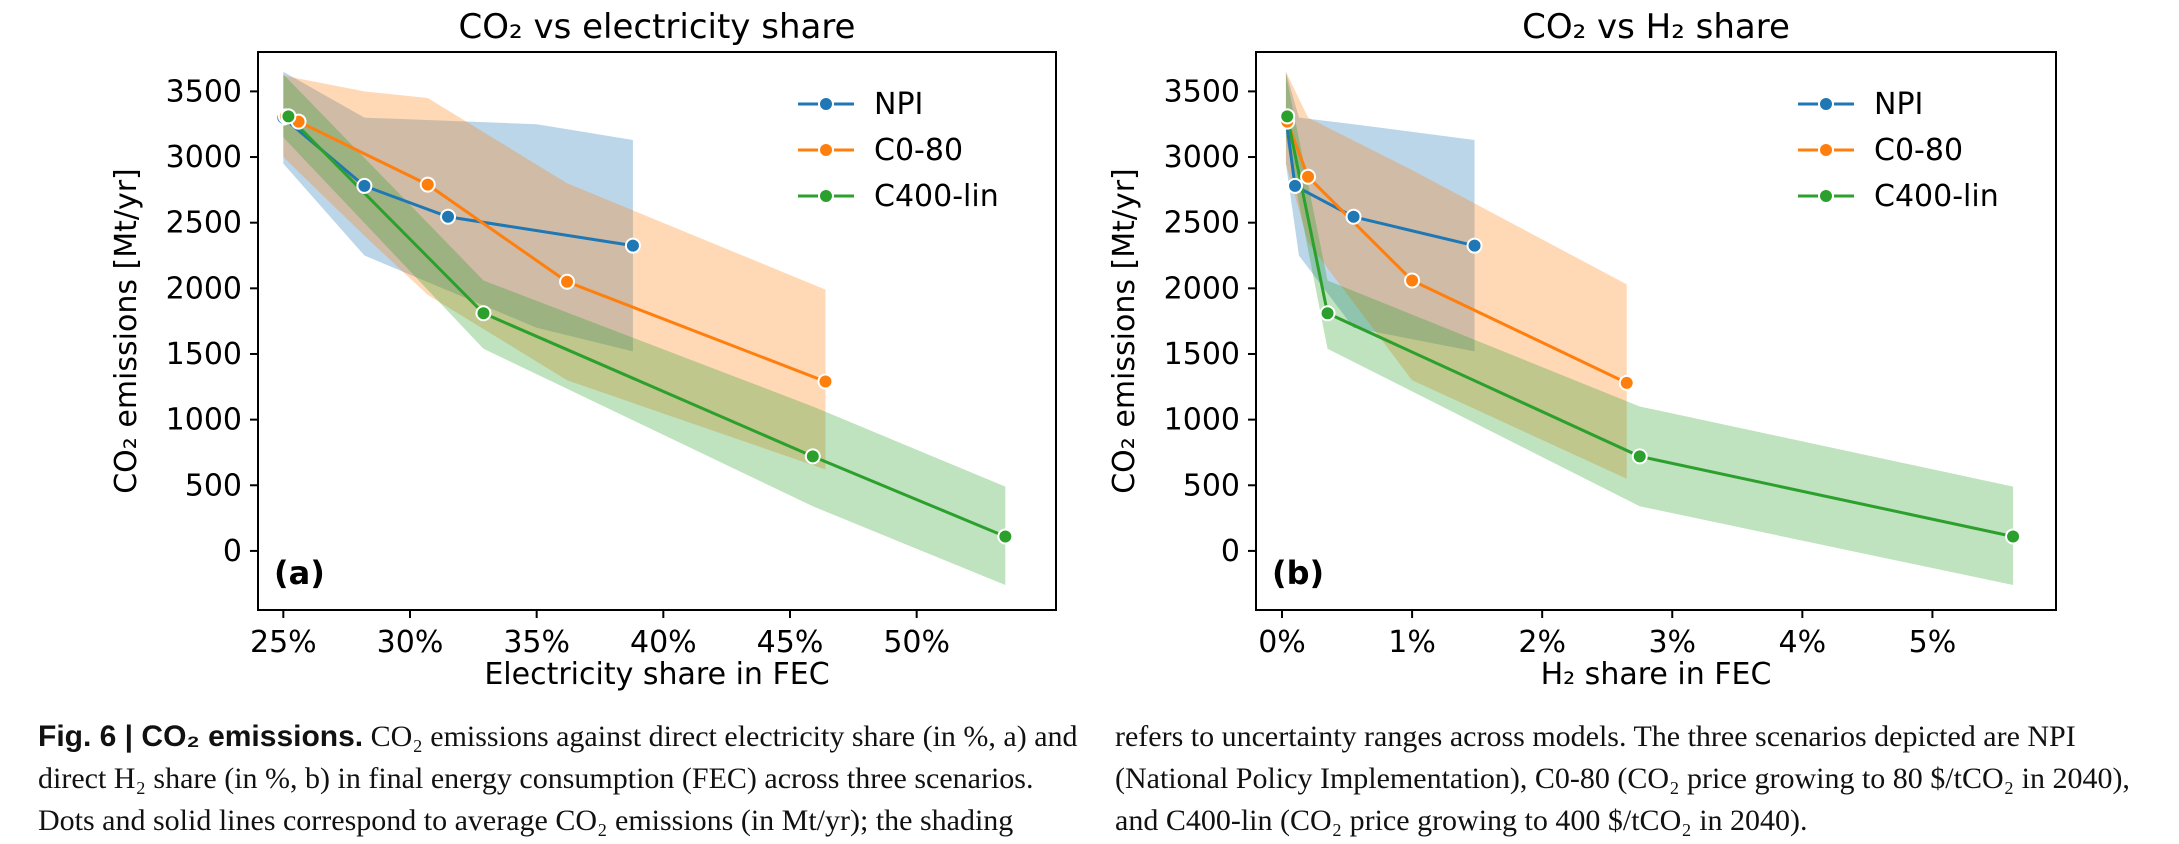 This screenshot has height=844, width=2179. What do you see at coordinates (1282, 642) in the screenshot?
I see `x-tick-label: 0%` at bounding box center [1282, 642].